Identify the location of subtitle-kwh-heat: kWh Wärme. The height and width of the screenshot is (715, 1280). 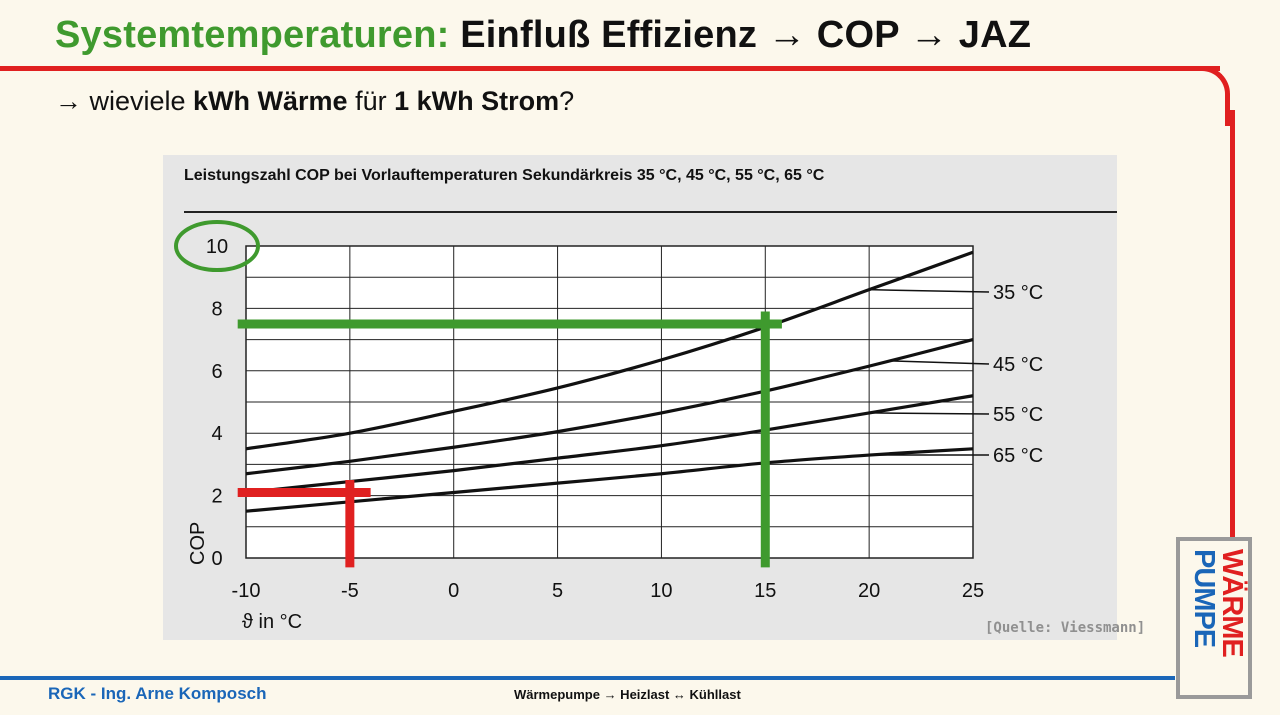
(270, 101).